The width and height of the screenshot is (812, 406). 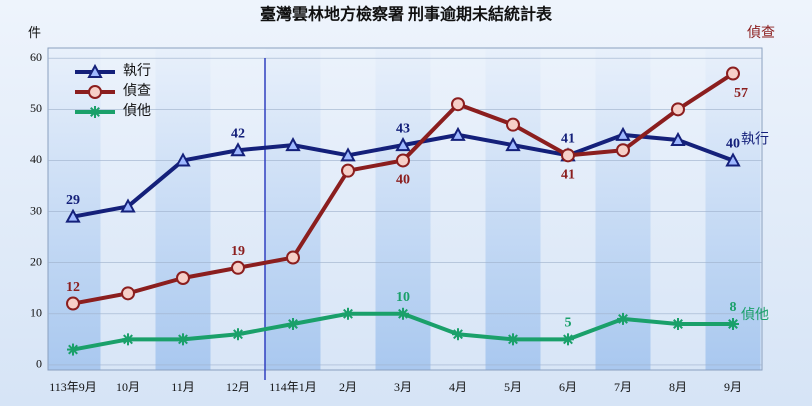 I want to click on y-tick-label: 0, so click(x=39, y=364).